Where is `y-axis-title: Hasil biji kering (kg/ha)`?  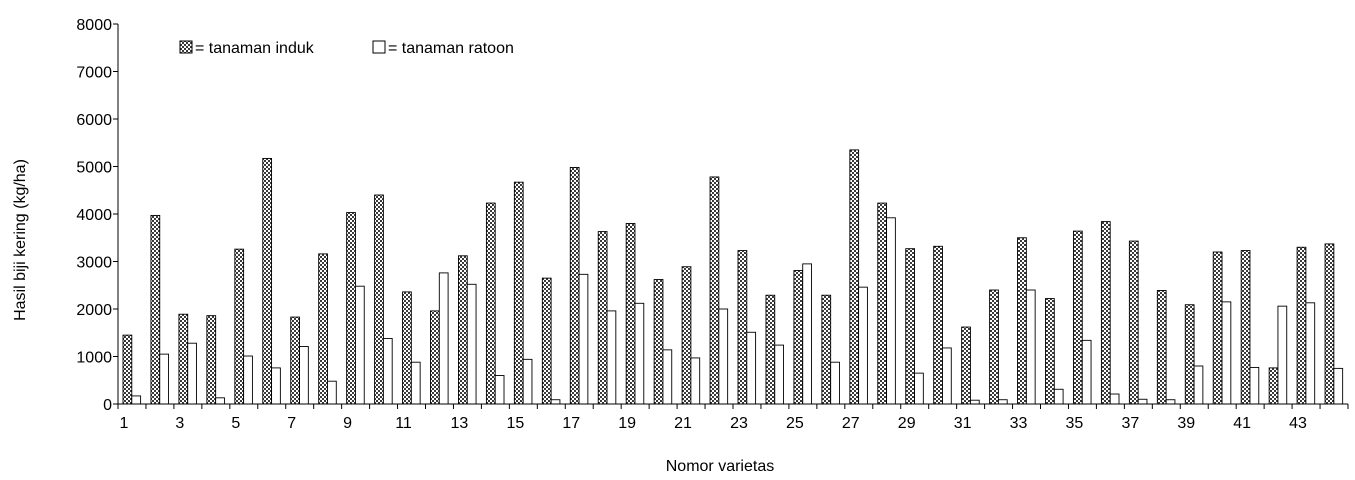
y-axis-title: Hasil biji kering (kg/ha) is located at coordinates (20, 240).